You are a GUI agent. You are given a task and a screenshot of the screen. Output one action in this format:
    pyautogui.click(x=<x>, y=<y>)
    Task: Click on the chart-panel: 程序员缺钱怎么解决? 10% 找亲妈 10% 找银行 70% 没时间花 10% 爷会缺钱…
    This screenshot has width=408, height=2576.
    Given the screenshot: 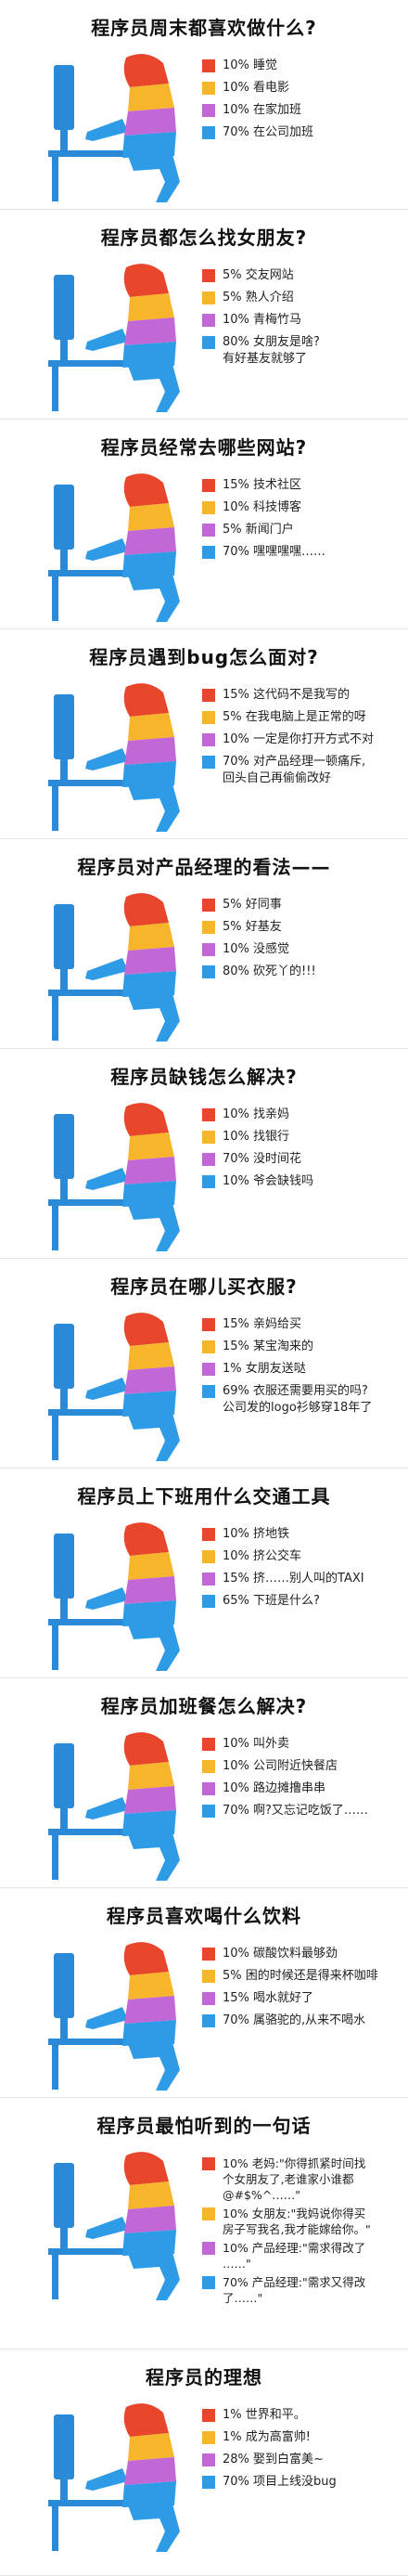 What is the action you would take?
    pyautogui.click(x=204, y=1154)
    